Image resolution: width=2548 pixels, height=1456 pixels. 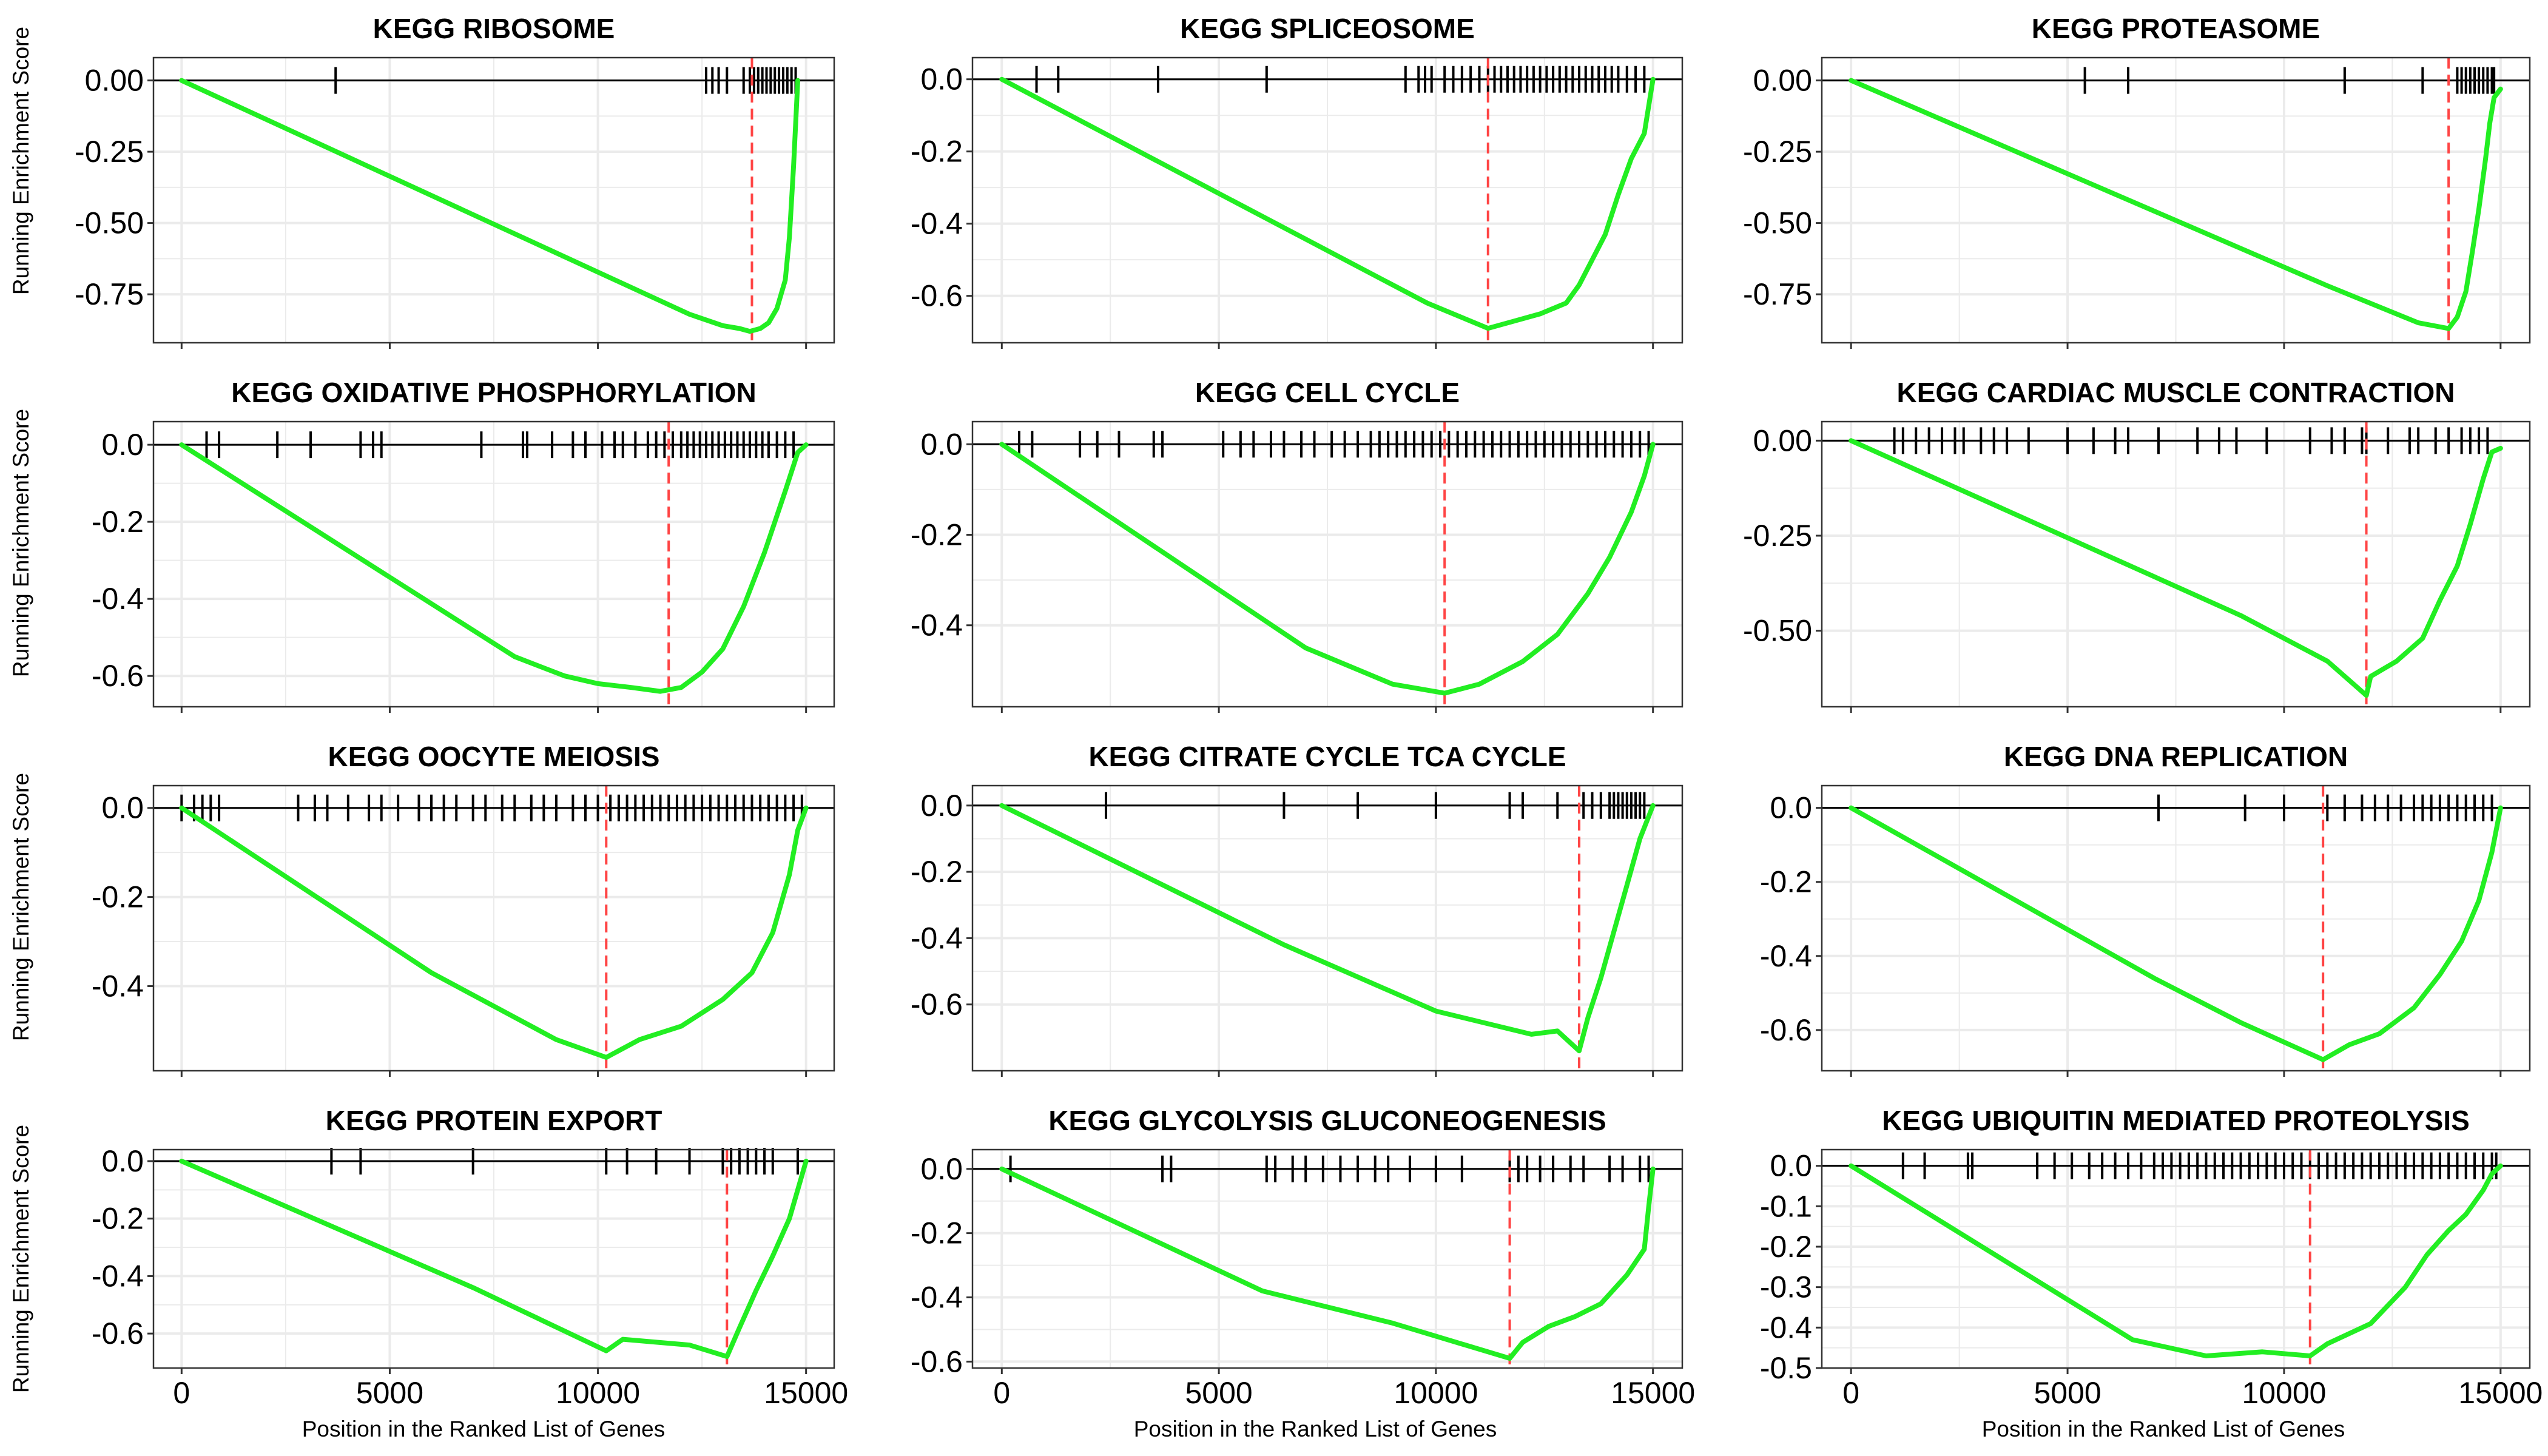 I want to click on panel-title: KEGG OOCYTE MEIOSIS, so click(x=494, y=756).